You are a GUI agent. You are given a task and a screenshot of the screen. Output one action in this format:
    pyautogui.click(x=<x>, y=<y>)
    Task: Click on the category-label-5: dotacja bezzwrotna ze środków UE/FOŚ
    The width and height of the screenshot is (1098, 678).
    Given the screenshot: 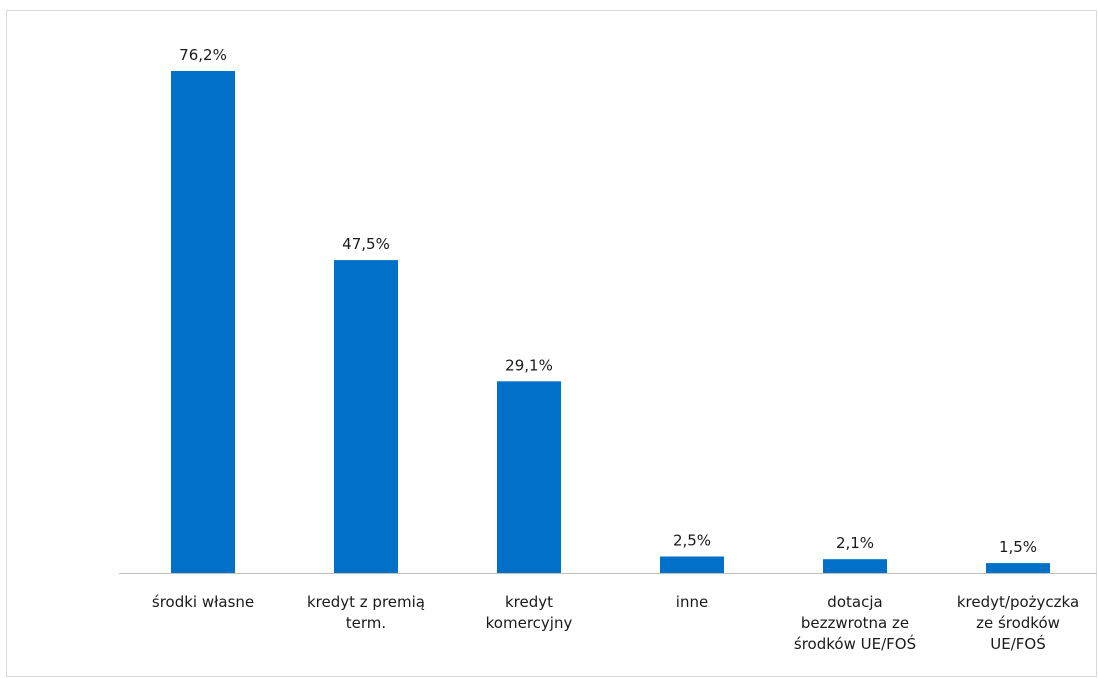 What is the action you would take?
    pyautogui.click(x=855, y=623)
    